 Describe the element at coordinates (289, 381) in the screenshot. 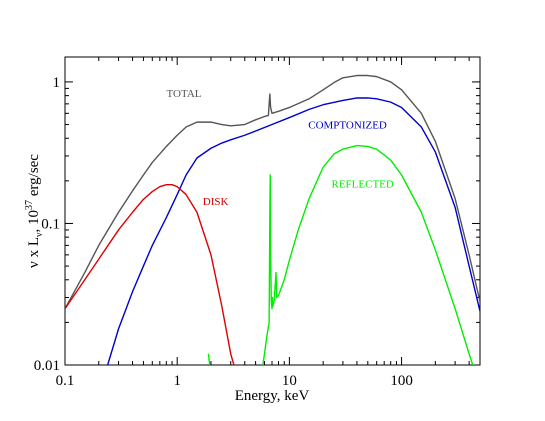

I see `x-tick-label: 10` at that location.